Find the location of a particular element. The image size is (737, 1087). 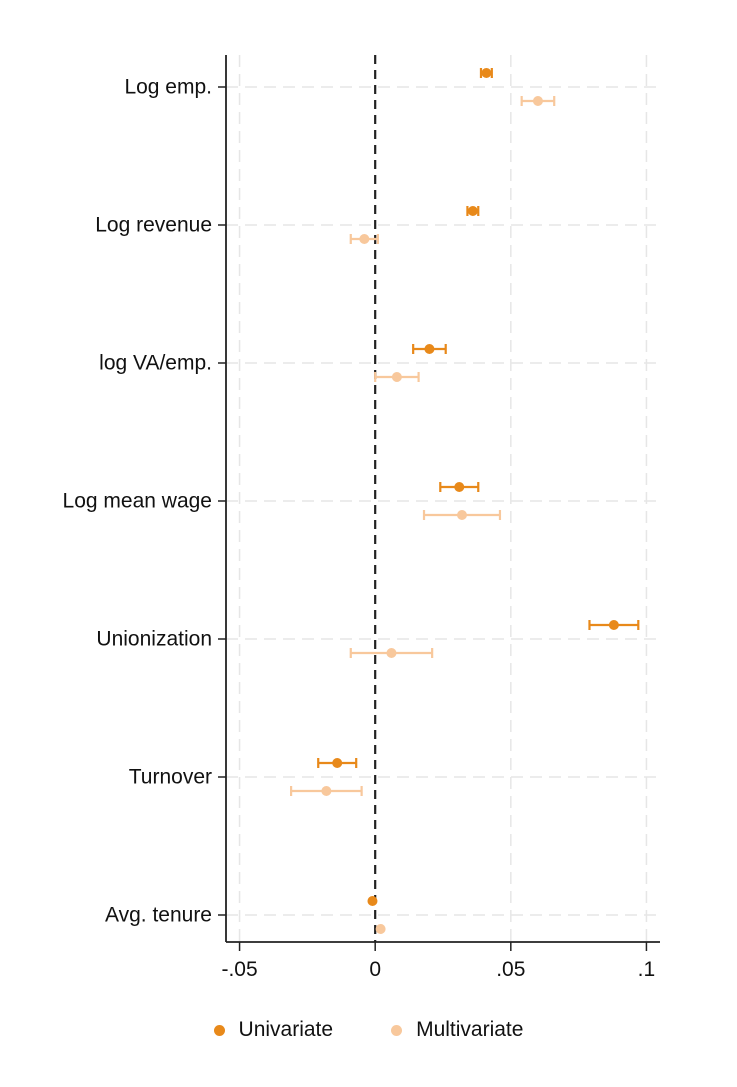

x-tick-label-3: .1 is located at coordinates (647, 969).